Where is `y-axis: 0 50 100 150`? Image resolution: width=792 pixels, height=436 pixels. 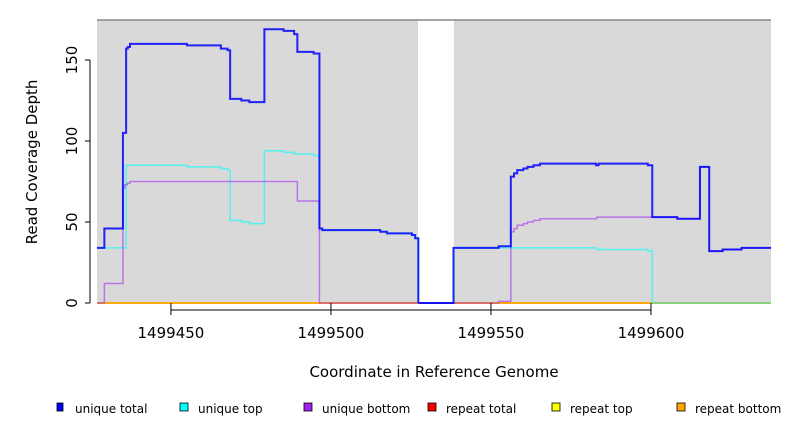
y-axis: 0 50 100 150 is located at coordinates (77, 177).